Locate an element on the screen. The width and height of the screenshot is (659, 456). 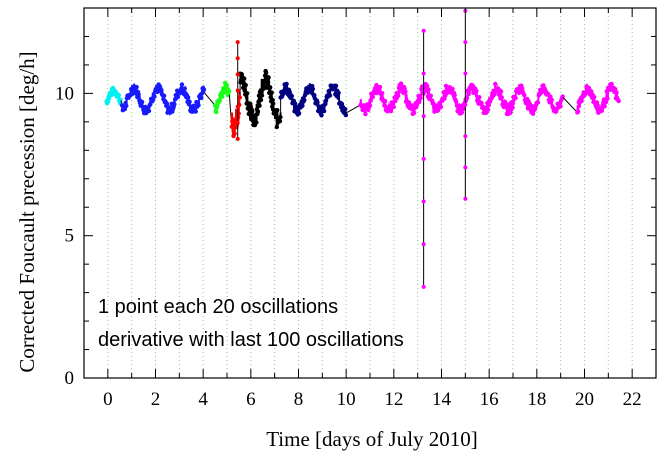
x-tick-label: 2 is located at coordinates (156, 399).